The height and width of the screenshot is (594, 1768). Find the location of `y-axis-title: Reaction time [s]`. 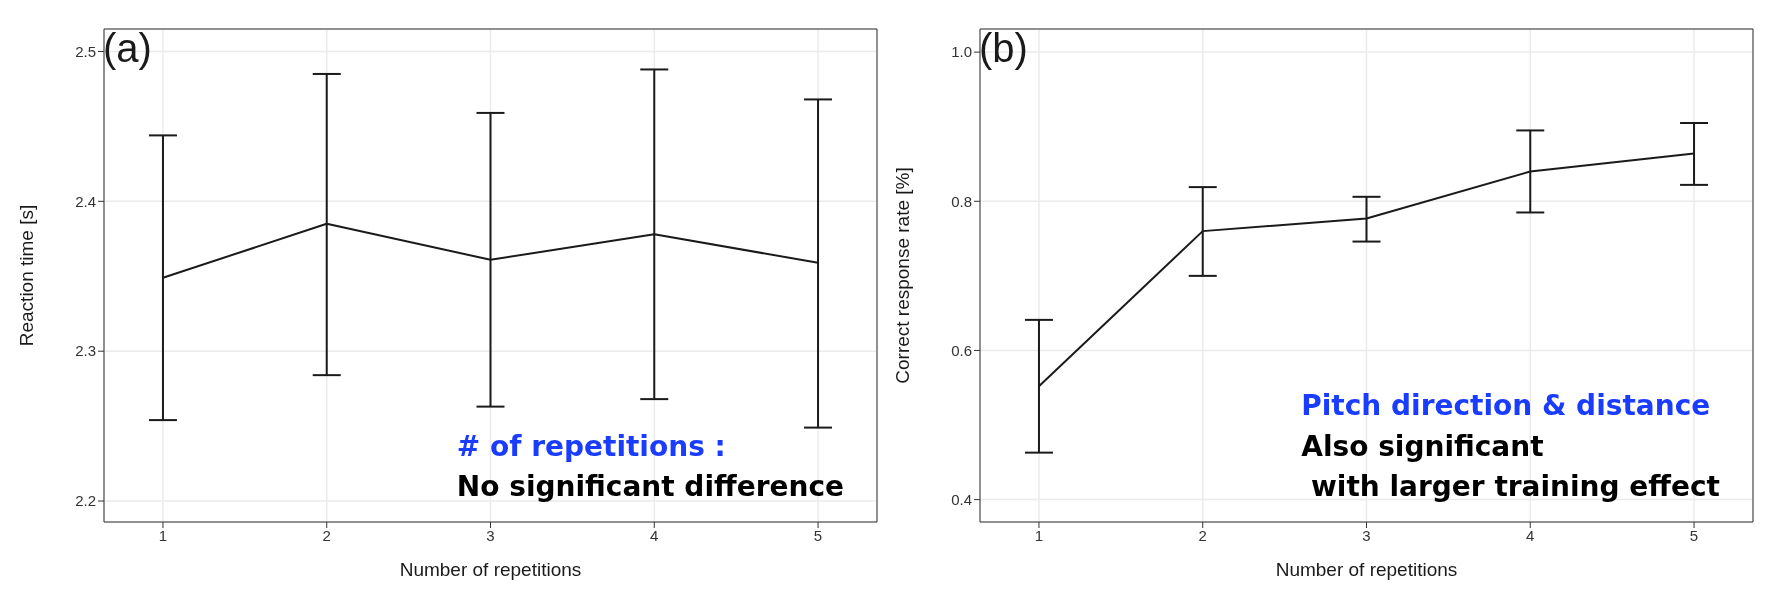

y-axis-title: Reaction time [s] is located at coordinates (26, 275).